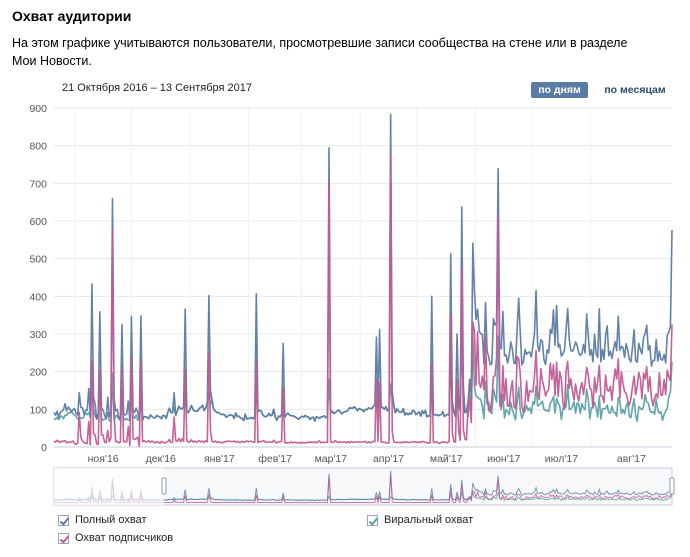  Describe the element at coordinates (503, 459) in the screenshot. I see `x-tick-label: июн'17` at that location.